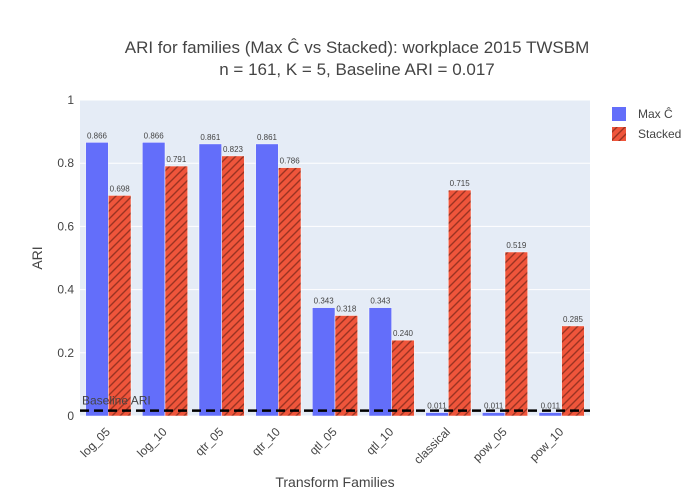 This screenshot has width=700, height=500. Describe the element at coordinates (176, 159) in the screenshot. I see `data-label-stacked-log_10: 0.791` at that location.